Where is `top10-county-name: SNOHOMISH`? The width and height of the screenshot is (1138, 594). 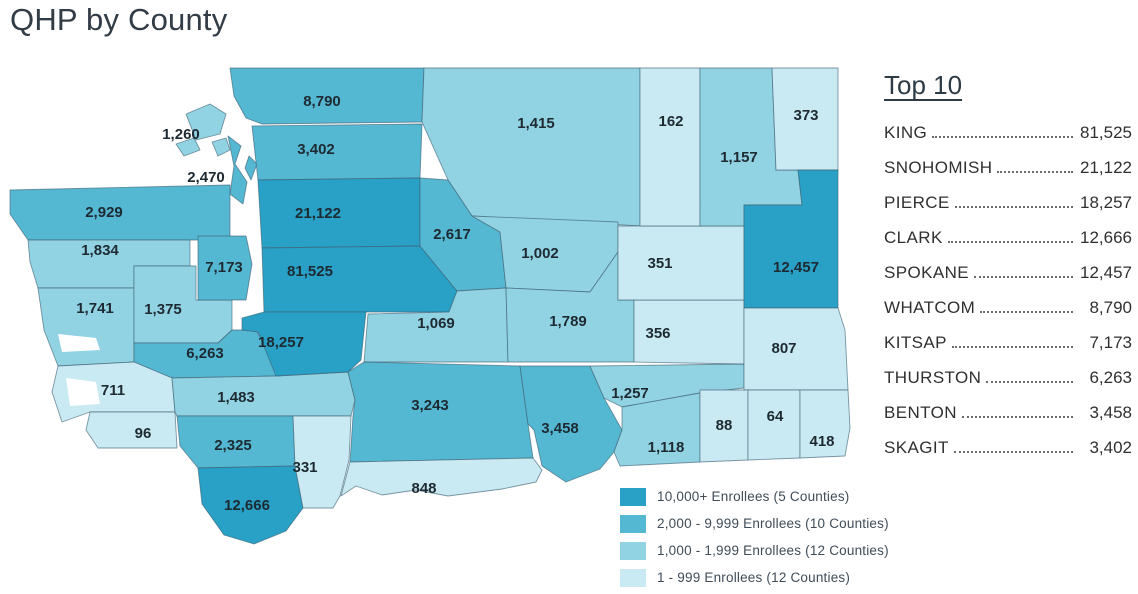
top10-county-name: SNOHOMISH is located at coordinates (938, 167).